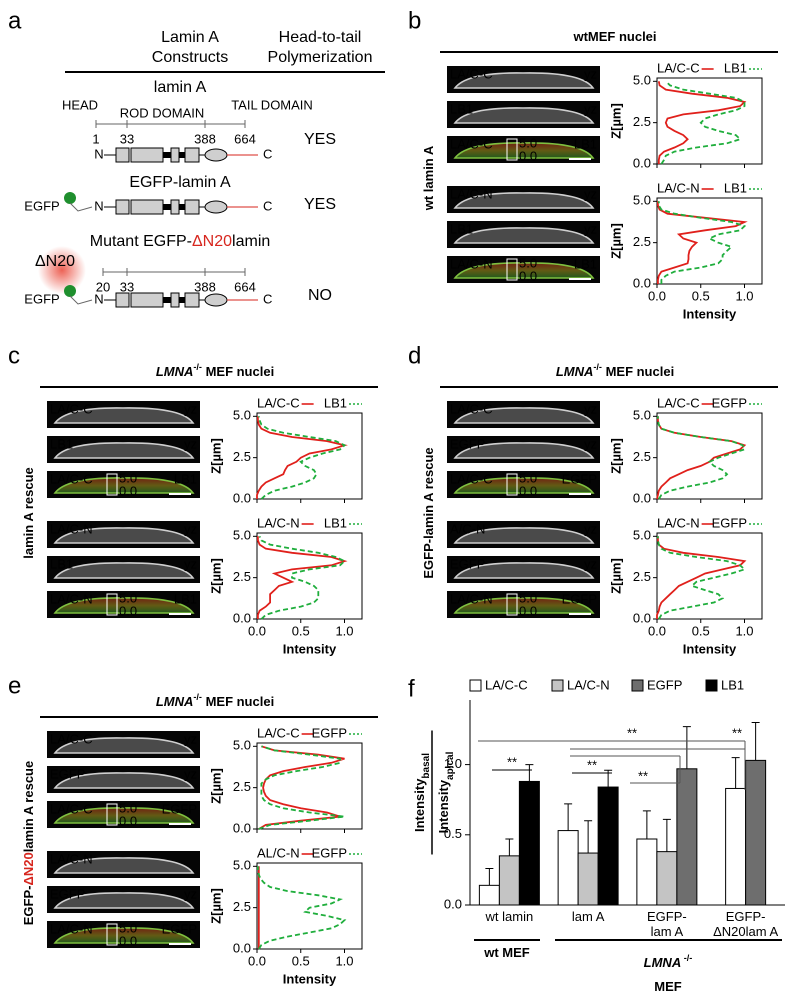  What do you see at coordinates (98, 153) in the screenshot?
I see `n-terminus: N` at bounding box center [98, 153].